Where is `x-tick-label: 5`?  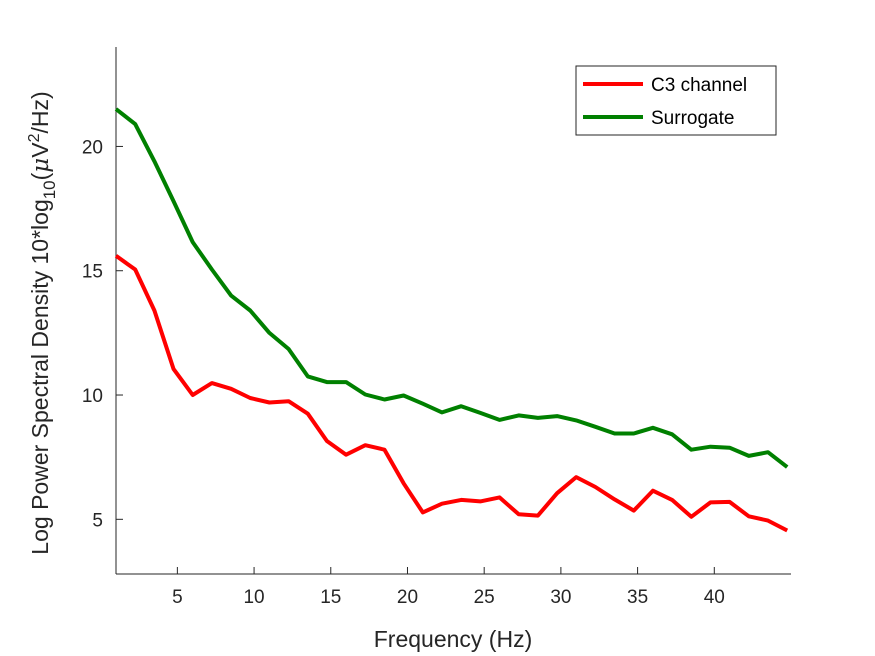
x-tick-label: 5 is located at coordinates (177, 597).